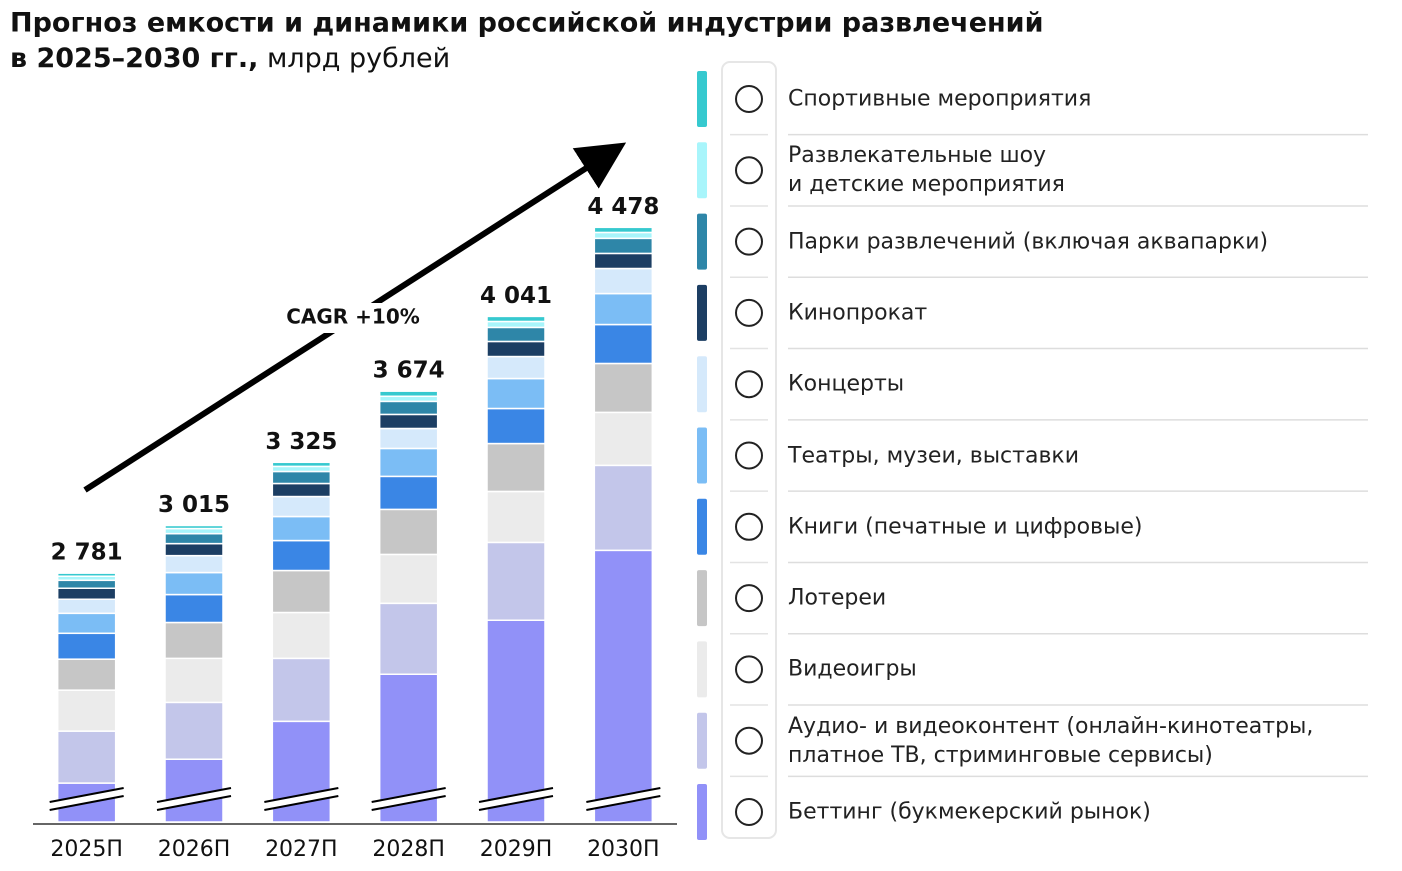 The image size is (1402, 871). Describe the element at coordinates (301, 849) in the screenshot. I see `x-tick-label: 2027П` at that location.